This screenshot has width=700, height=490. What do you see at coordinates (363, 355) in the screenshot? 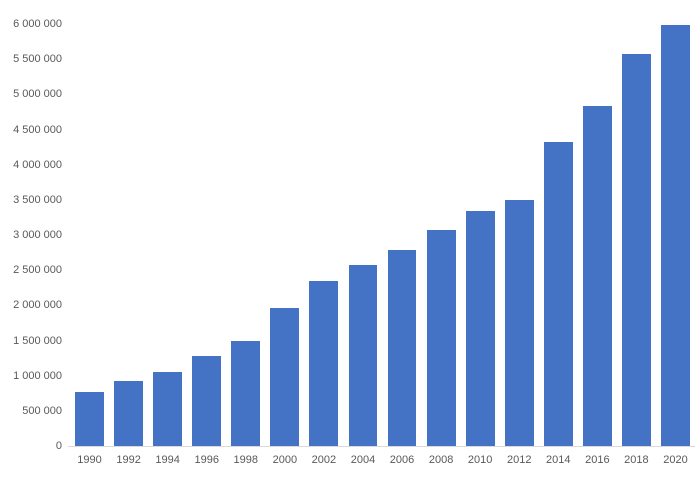
I see `bar-2004` at bounding box center [363, 355].